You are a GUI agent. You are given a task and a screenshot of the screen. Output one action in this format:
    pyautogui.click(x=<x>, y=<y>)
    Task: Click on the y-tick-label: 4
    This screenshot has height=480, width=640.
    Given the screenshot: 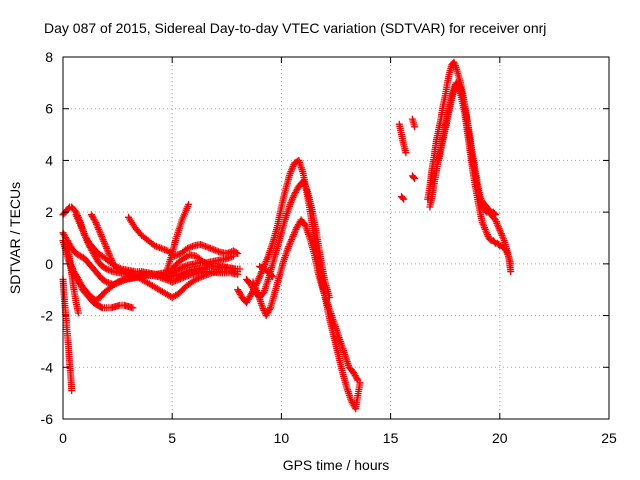 What is the action you would take?
    pyautogui.click(x=49, y=160)
    